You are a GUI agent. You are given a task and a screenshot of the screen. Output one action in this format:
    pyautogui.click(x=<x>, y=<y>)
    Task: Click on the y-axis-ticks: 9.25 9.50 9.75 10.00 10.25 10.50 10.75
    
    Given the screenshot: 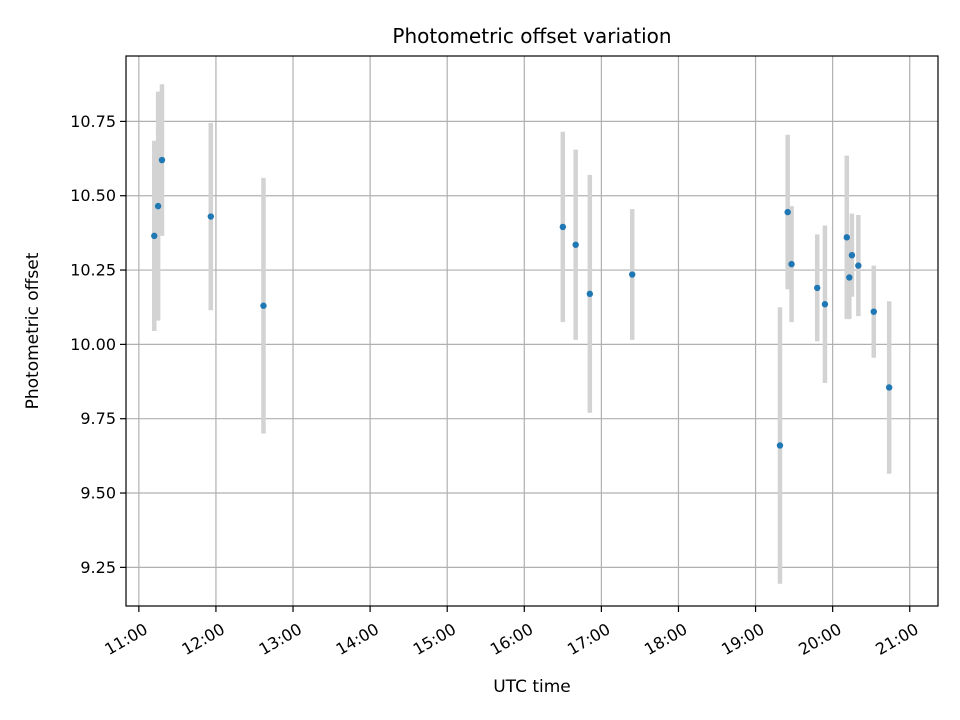 What is the action you would take?
    pyautogui.click(x=98, y=344)
    